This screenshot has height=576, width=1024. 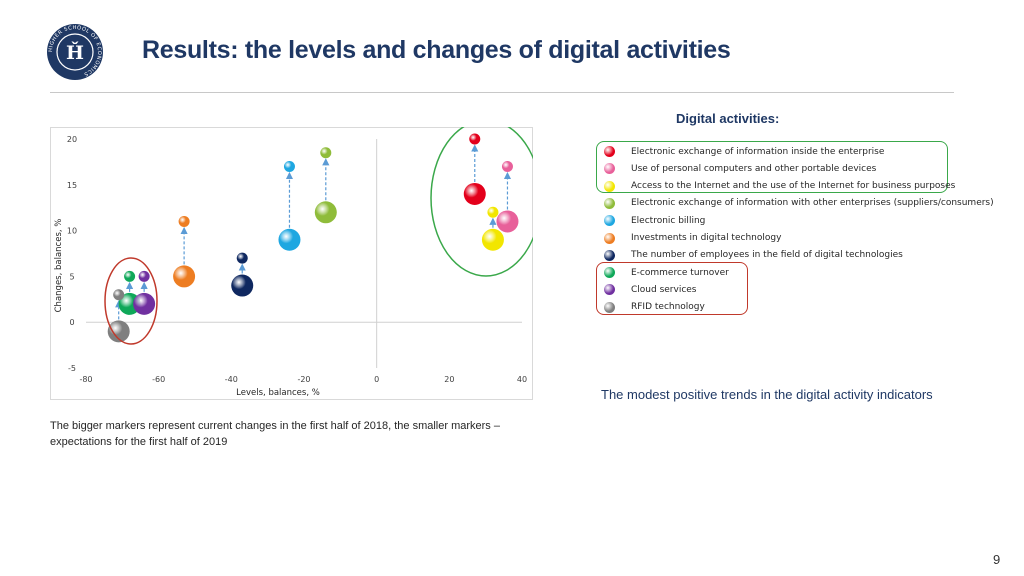 I want to click on legend-title: Digital activities:, so click(x=728, y=118).